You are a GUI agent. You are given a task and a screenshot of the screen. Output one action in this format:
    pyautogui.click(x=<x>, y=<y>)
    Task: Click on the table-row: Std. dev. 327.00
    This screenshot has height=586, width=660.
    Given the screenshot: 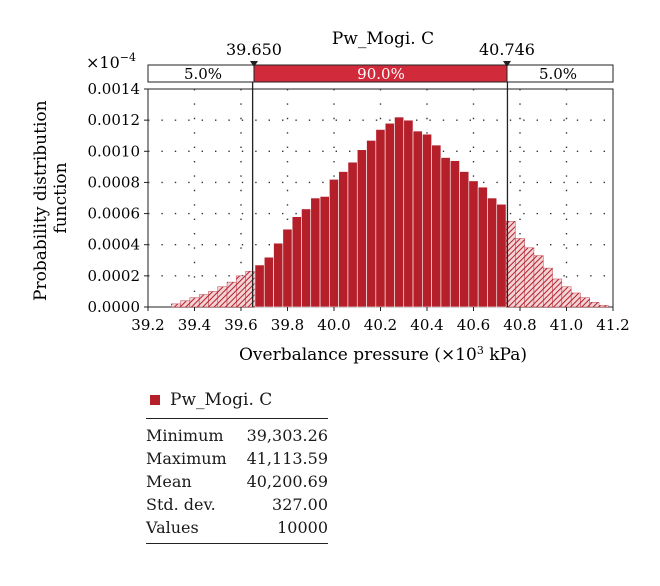 What is the action you would take?
    pyautogui.click(x=237, y=504)
    